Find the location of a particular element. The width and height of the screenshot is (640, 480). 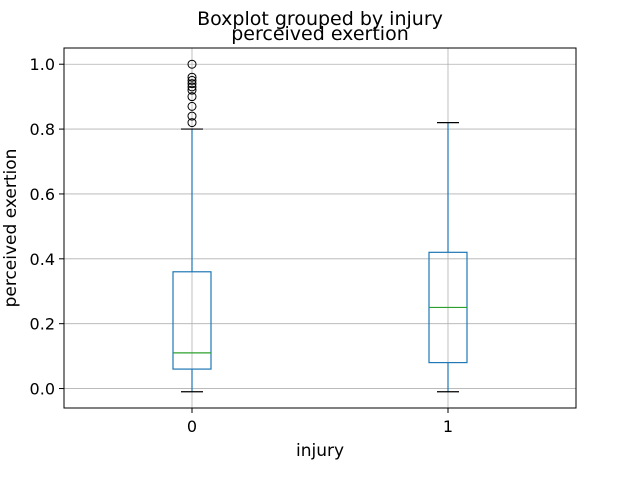

y-tick-label: 0.4 is located at coordinates (42, 259).